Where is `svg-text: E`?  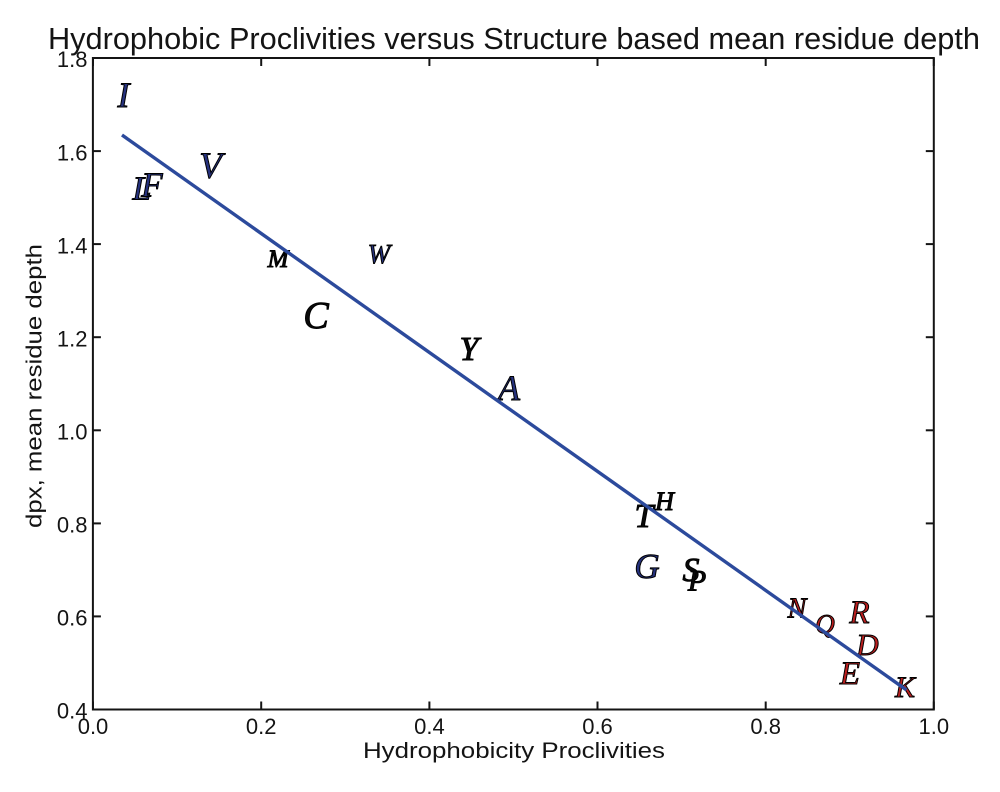
svg-text: E is located at coordinates (849, 674).